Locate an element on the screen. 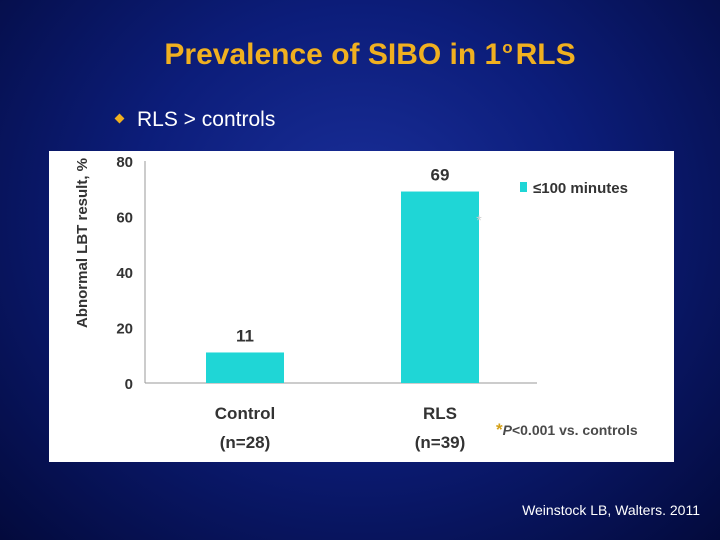  category-label: RLS is located at coordinates (440, 413).